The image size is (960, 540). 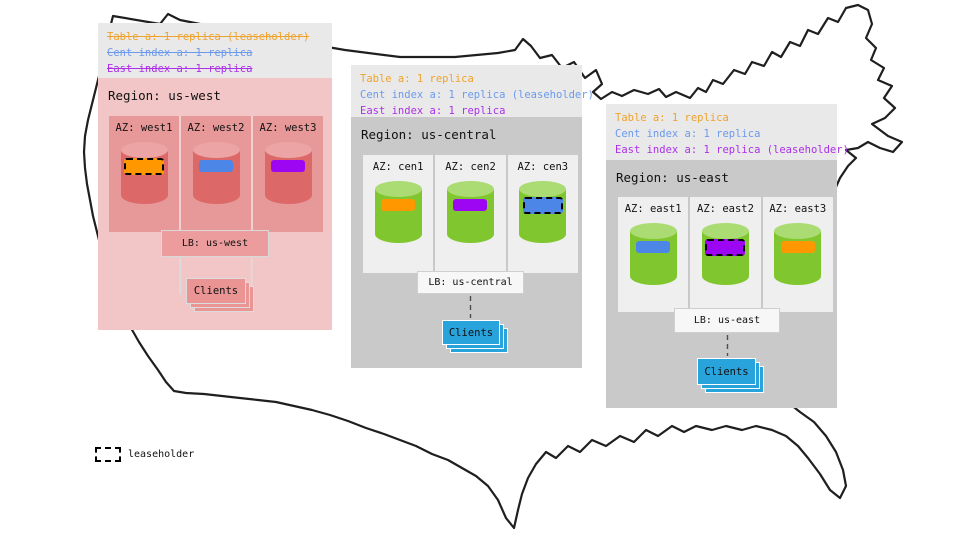 I want to click on az-cen1: AZ: cen1, so click(x=399, y=214).